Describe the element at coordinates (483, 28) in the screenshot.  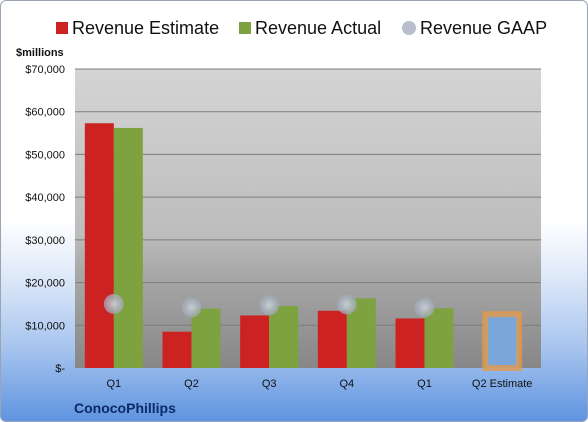
I see `legend-label-revenue-gaap: Revenue GAAP` at that location.